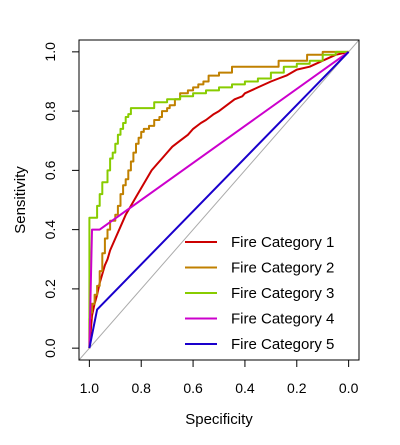 This screenshot has width=400, height=445. What do you see at coordinates (297, 388) in the screenshot?
I see `x-tick-label: 0.2` at bounding box center [297, 388].